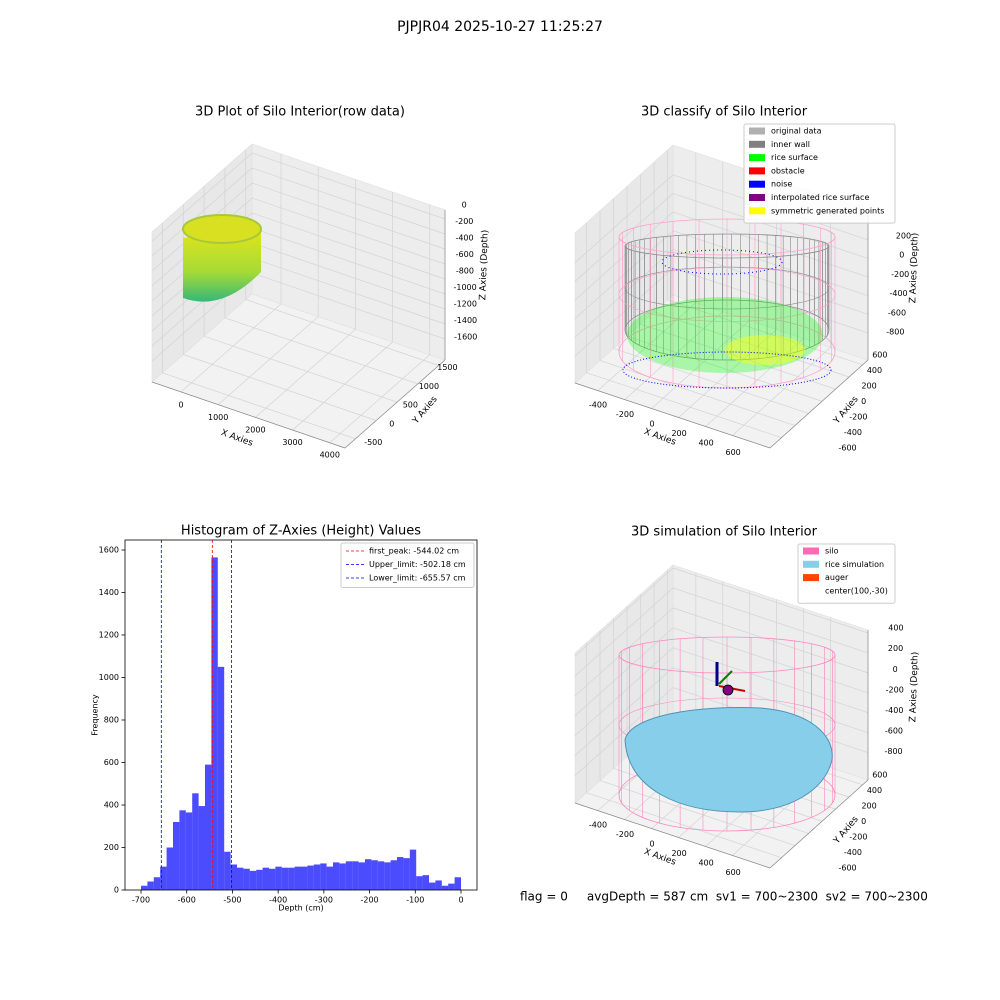 The height and width of the screenshot is (1000, 1000). What do you see at coordinates (765, 350) in the screenshot?
I see `symmetric-region` at bounding box center [765, 350].